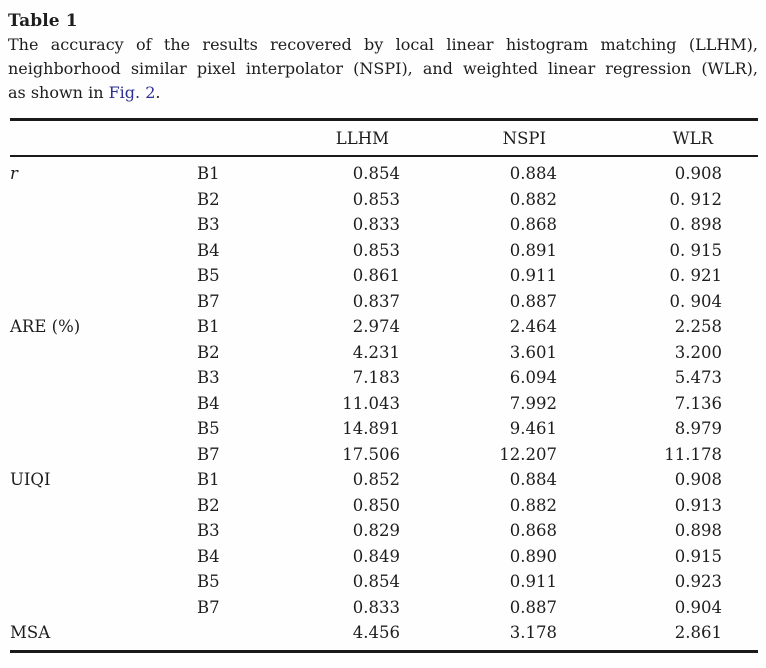 The image size is (766, 668). I want to click on table-row: B7 17.506 12.207 11.178, so click(384, 455).